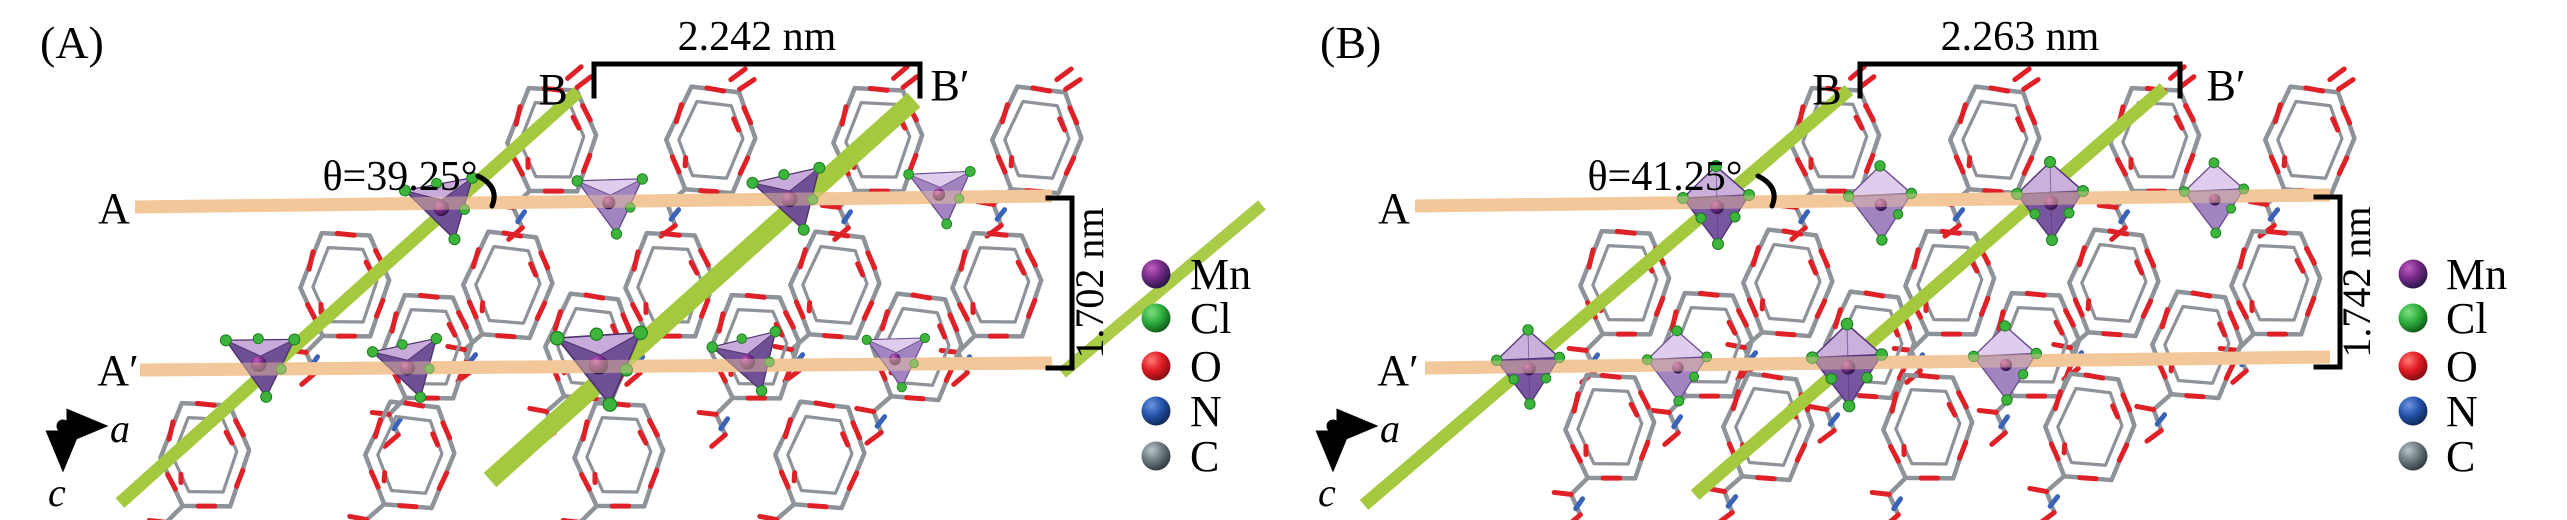  Describe the element at coordinates (1089, 282) in the screenshot. I see `height-label-a: 1.702 nm` at that location.